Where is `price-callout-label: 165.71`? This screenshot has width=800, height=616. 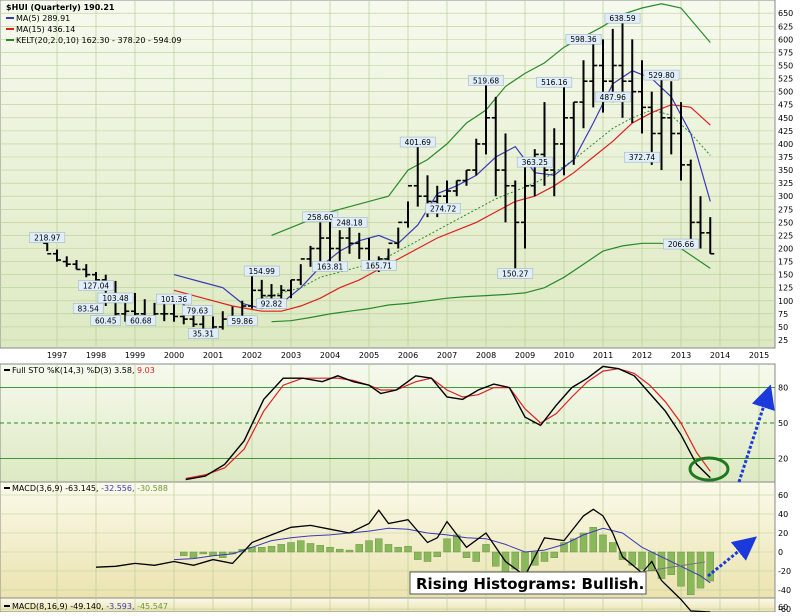
price-callout-label: 165.71 is located at coordinates (379, 265).